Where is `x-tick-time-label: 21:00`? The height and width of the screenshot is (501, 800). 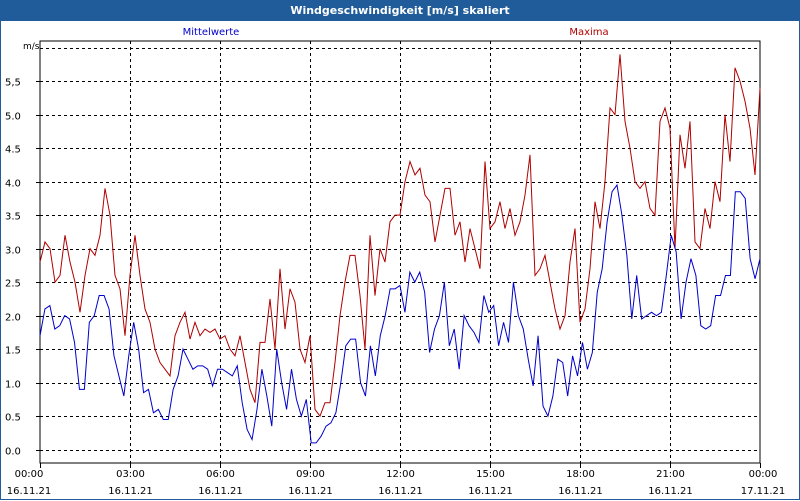
x-tick-time-label: 21:00 is located at coordinates (670, 474).